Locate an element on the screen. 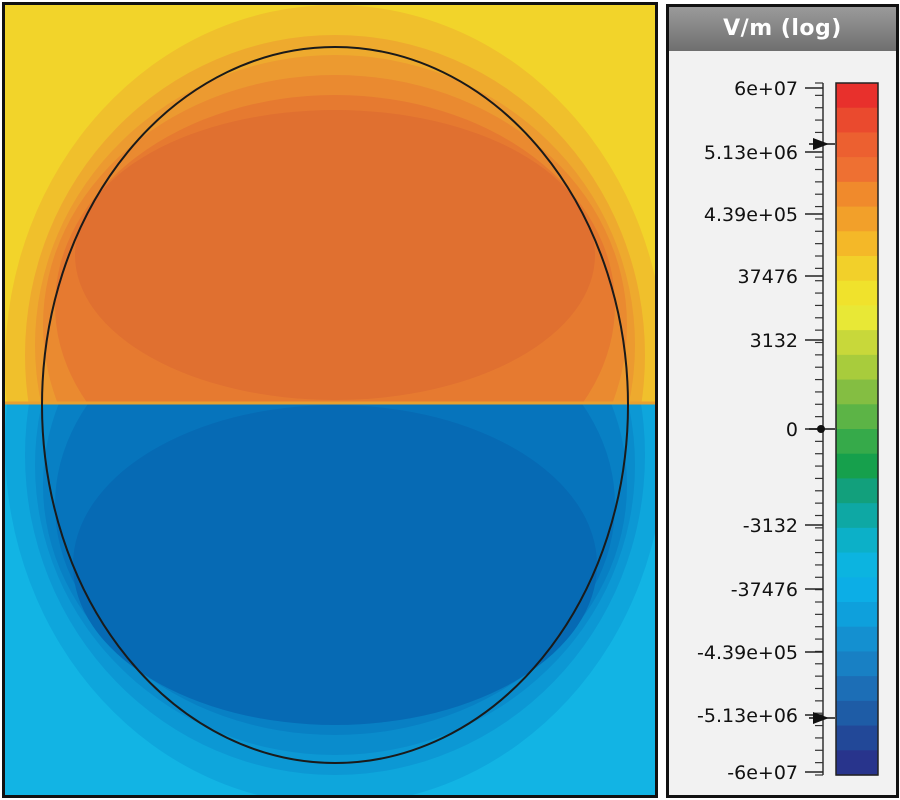 The width and height of the screenshot is (900, 800). legend-tick-label: 37476 is located at coordinates (768, 277).